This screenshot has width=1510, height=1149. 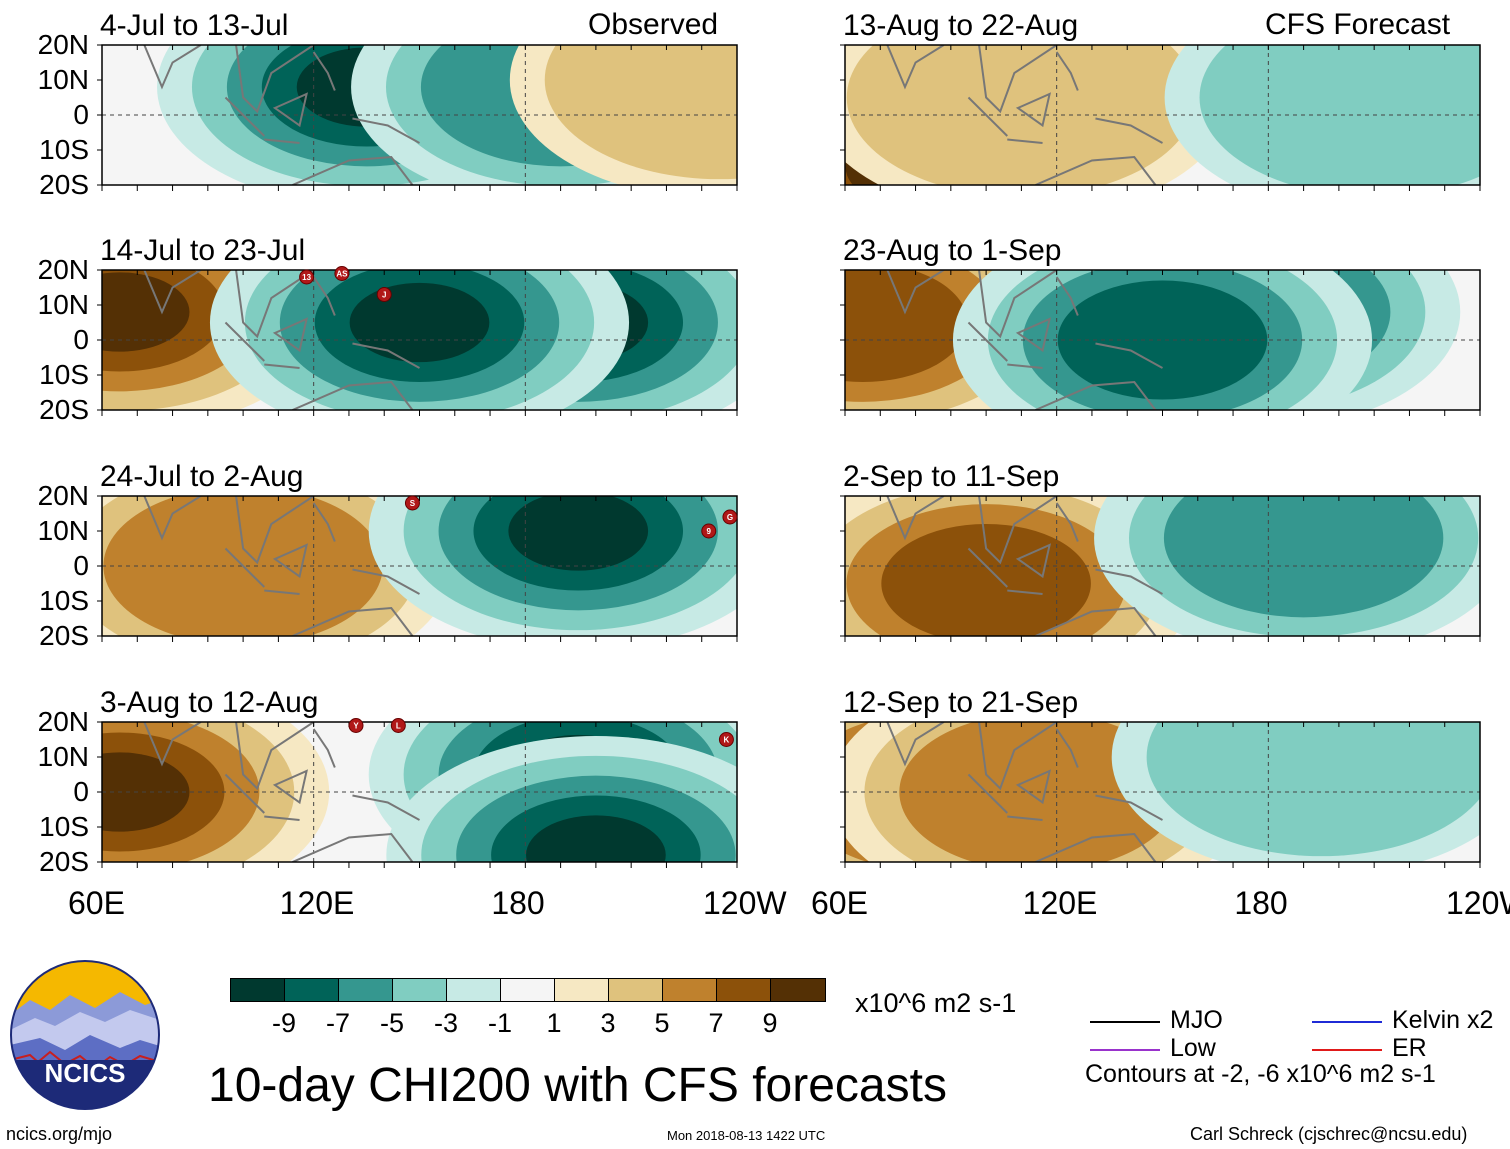 I want to click on panel-title: 23-Aug to 1-Sep, so click(x=952, y=250).